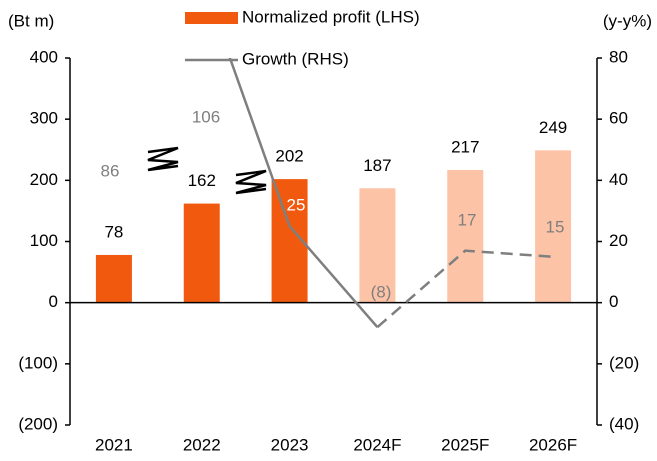 The width and height of the screenshot is (657, 461). What do you see at coordinates (211, 18) in the screenshot?
I see `legend-swatch-bar` at bounding box center [211, 18].